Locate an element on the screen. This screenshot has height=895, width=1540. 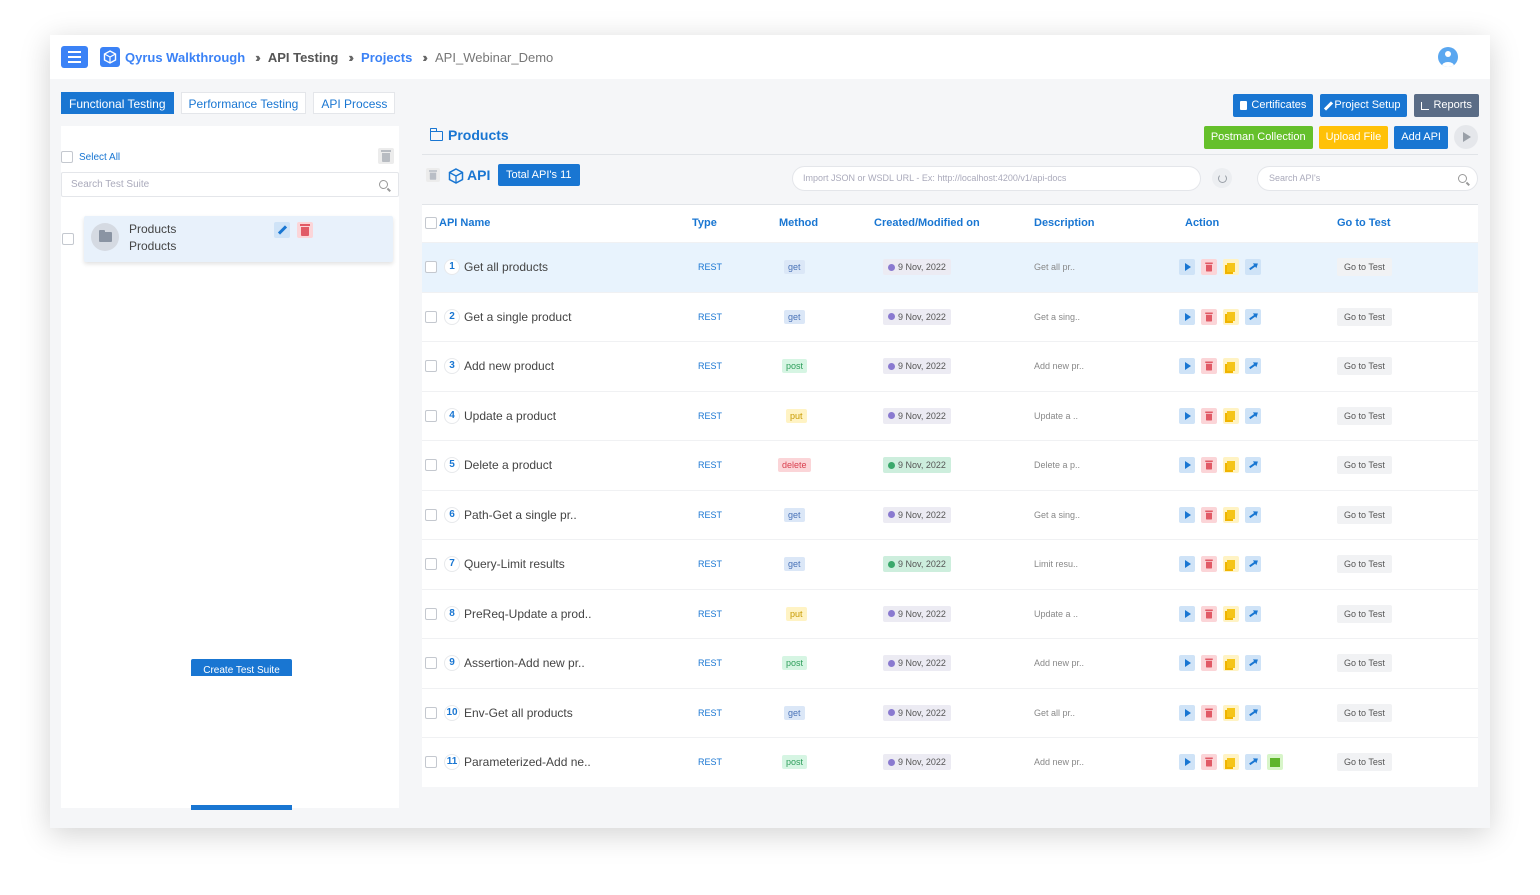
refresh-icon is located at coordinates (1222, 178).